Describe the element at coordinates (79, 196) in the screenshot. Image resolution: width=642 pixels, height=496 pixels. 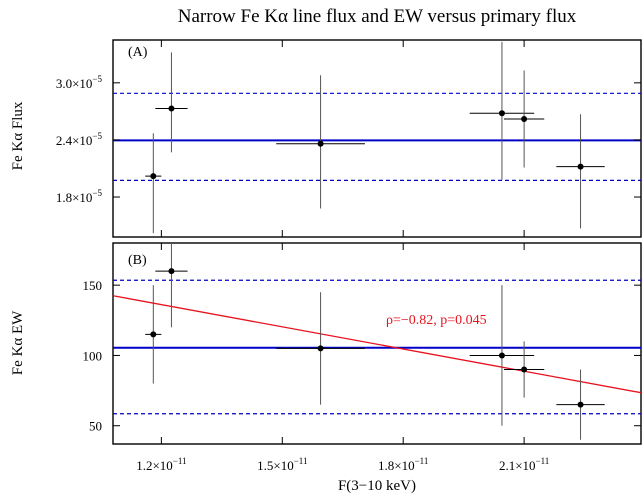
I see `panel-a-y-tick-label: 1.8×10⁻⁵` at that location.